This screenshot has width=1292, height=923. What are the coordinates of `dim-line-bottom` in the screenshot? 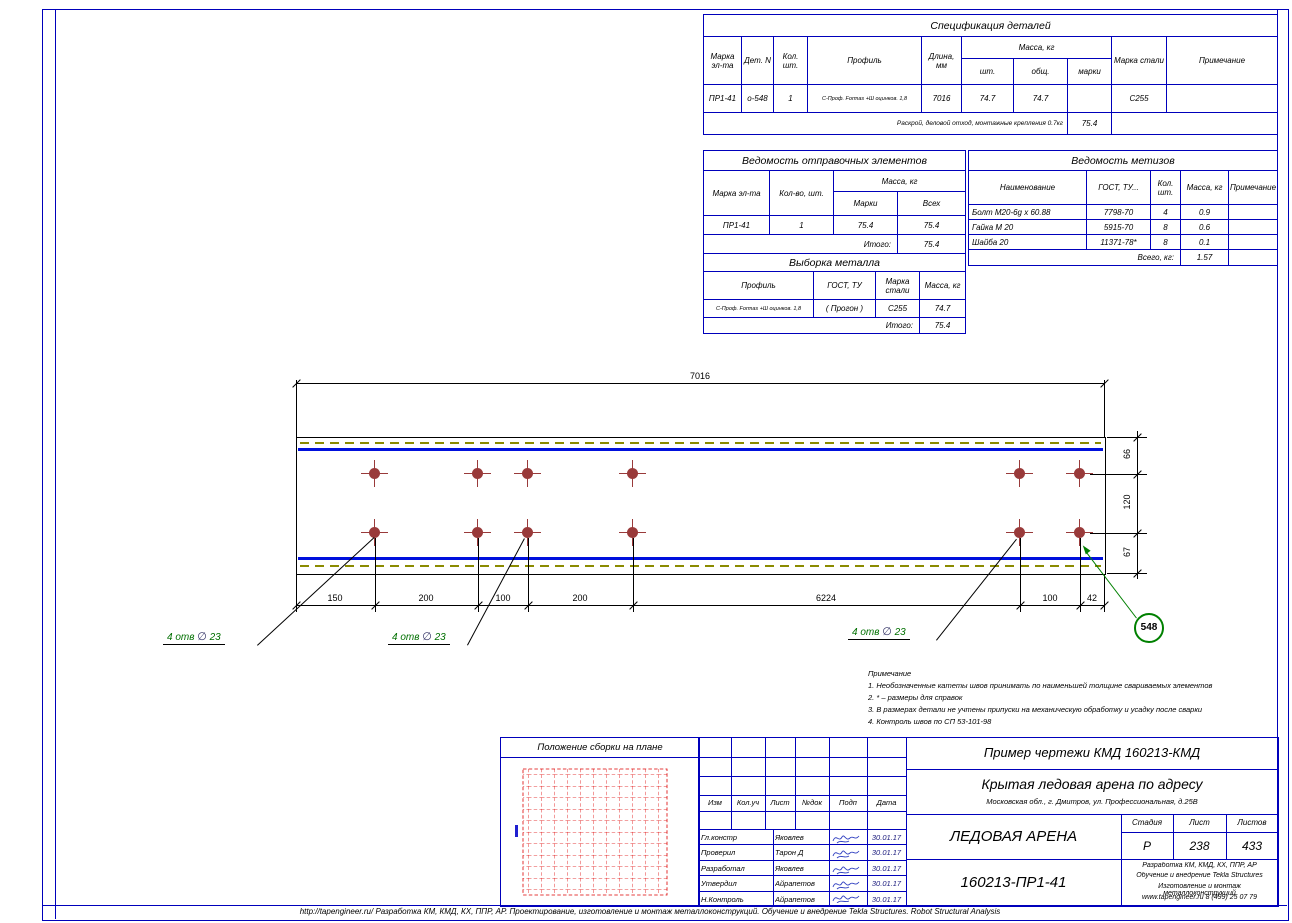 It's located at (700, 605).